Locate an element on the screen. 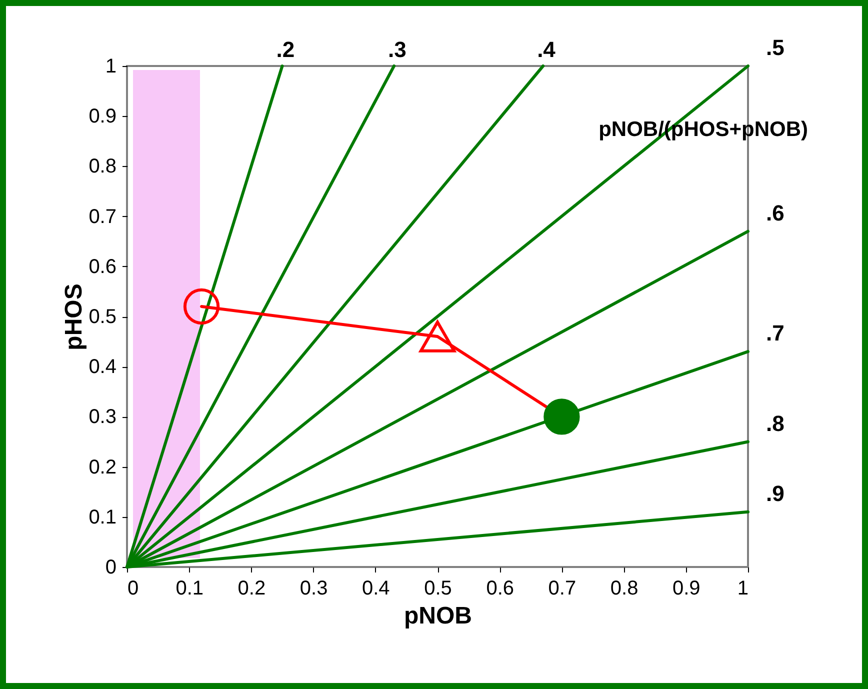 This screenshot has height=689, width=868. y-tick-label: 0.5 is located at coordinates (102, 317).